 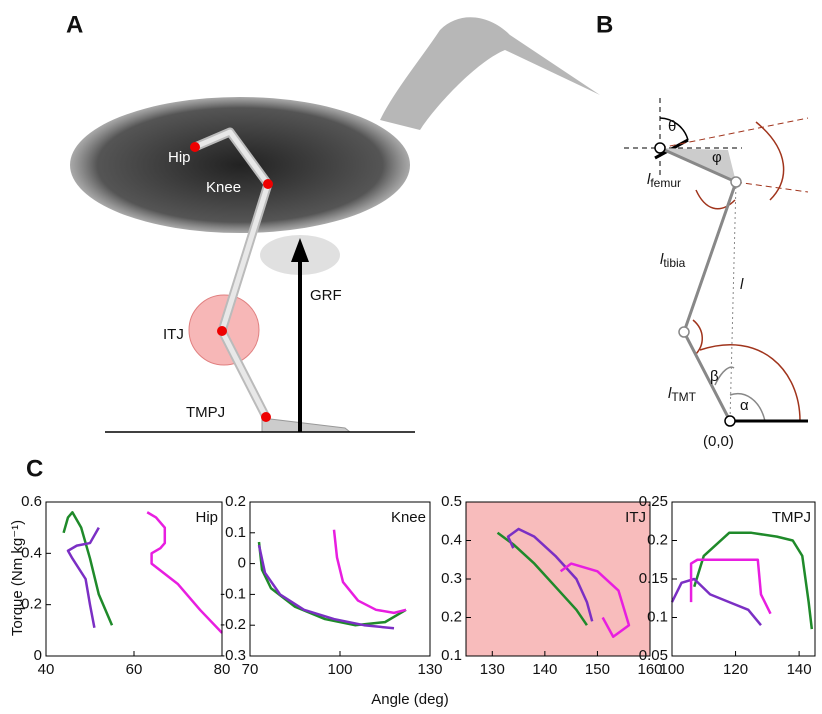 What do you see at coordinates (266, 417) in the screenshot?
I see `tmpj-joint` at bounding box center [266, 417].